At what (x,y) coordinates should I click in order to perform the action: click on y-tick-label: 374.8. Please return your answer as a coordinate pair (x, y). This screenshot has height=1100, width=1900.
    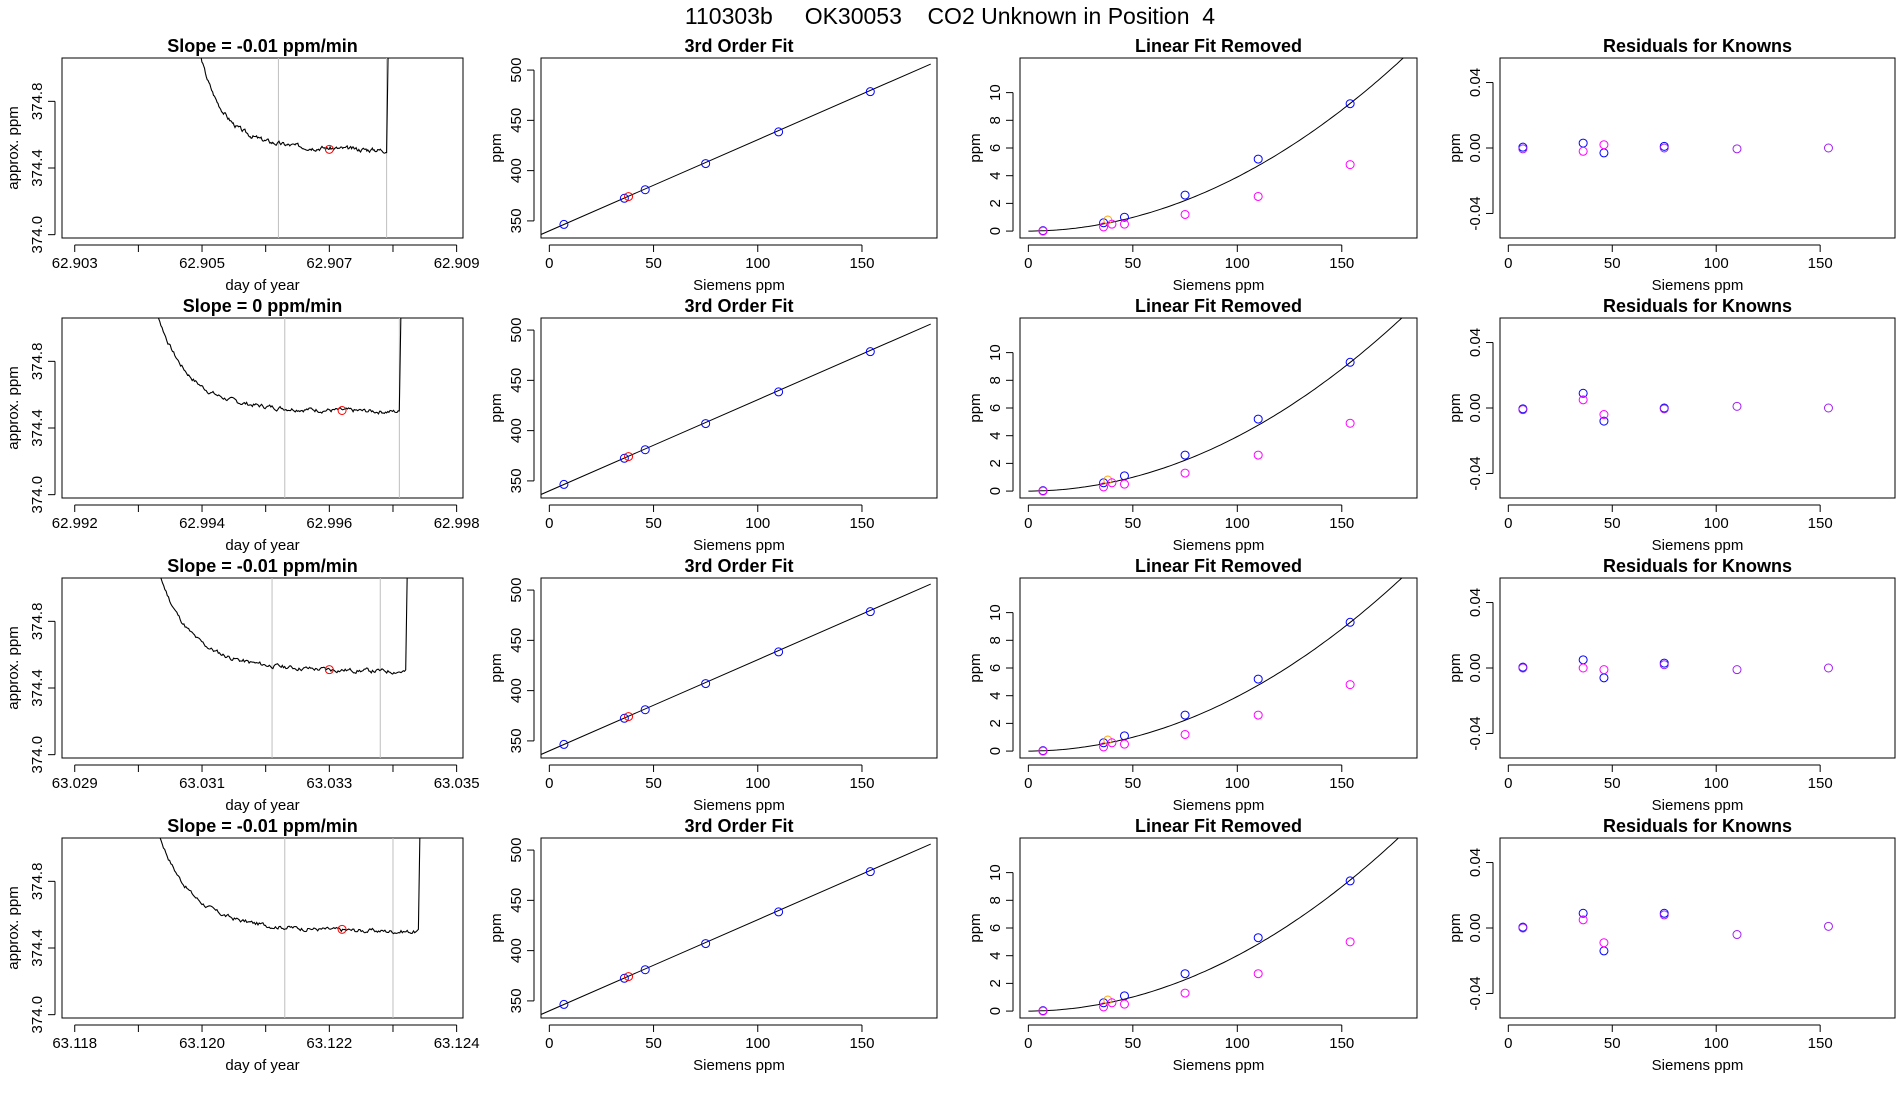
    Looking at the image, I should click on (37, 102).